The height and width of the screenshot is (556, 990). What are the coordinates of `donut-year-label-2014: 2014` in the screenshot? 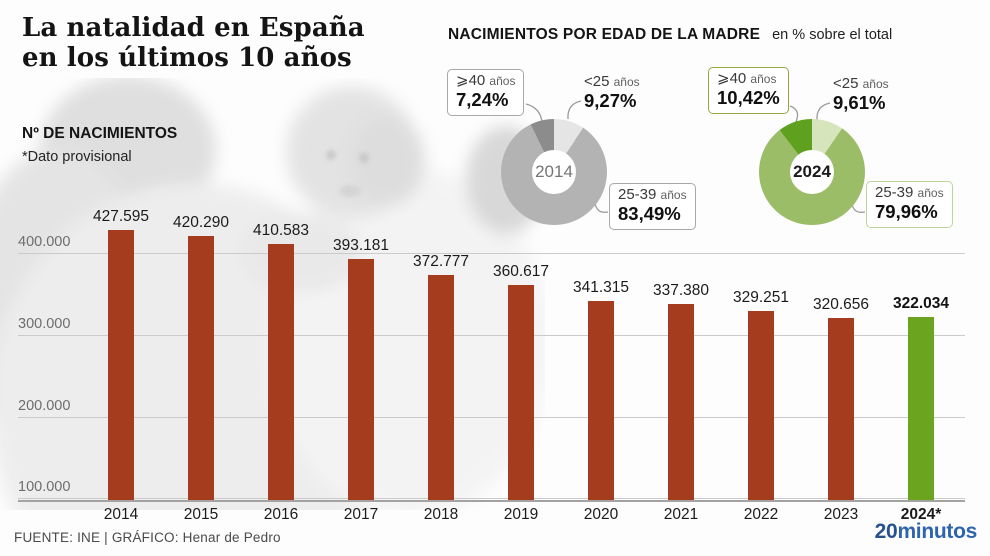 It's located at (554, 171).